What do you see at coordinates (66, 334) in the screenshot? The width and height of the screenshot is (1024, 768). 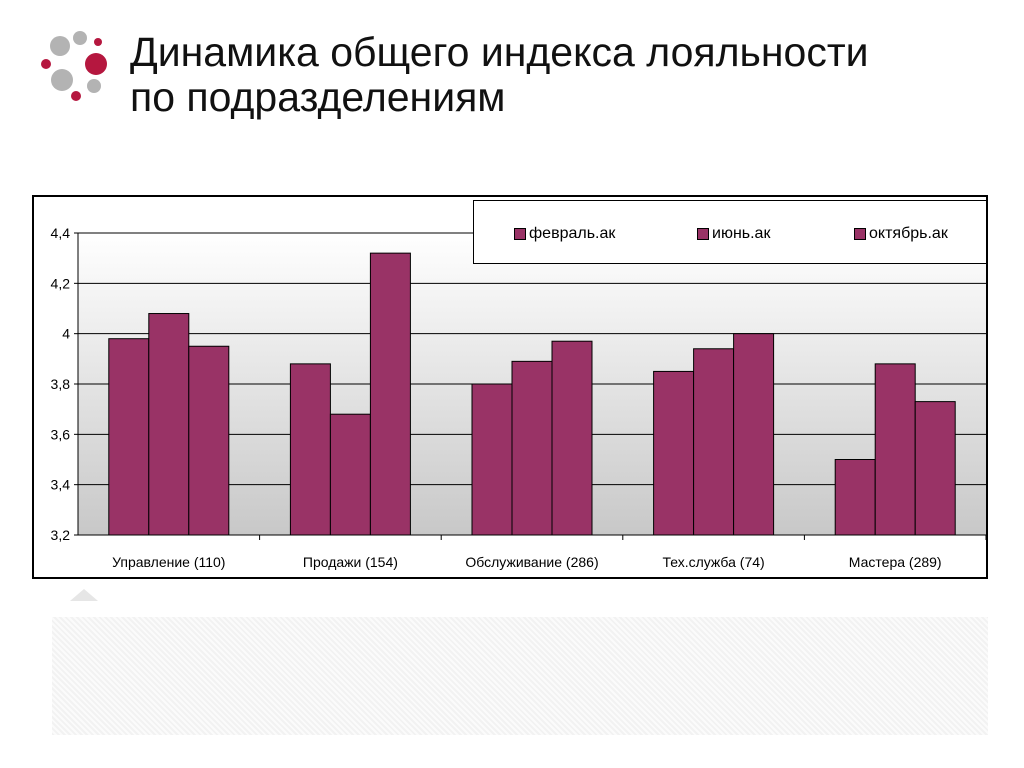 I see `y-tick-label: 4` at bounding box center [66, 334].